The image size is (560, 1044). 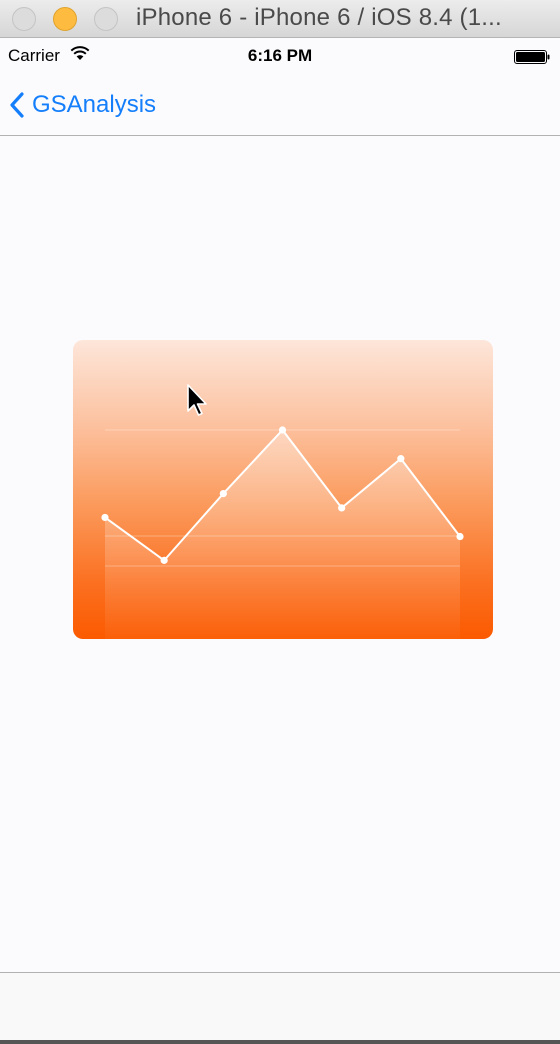 I want to click on status-time: 6:16 PM, so click(x=280, y=55).